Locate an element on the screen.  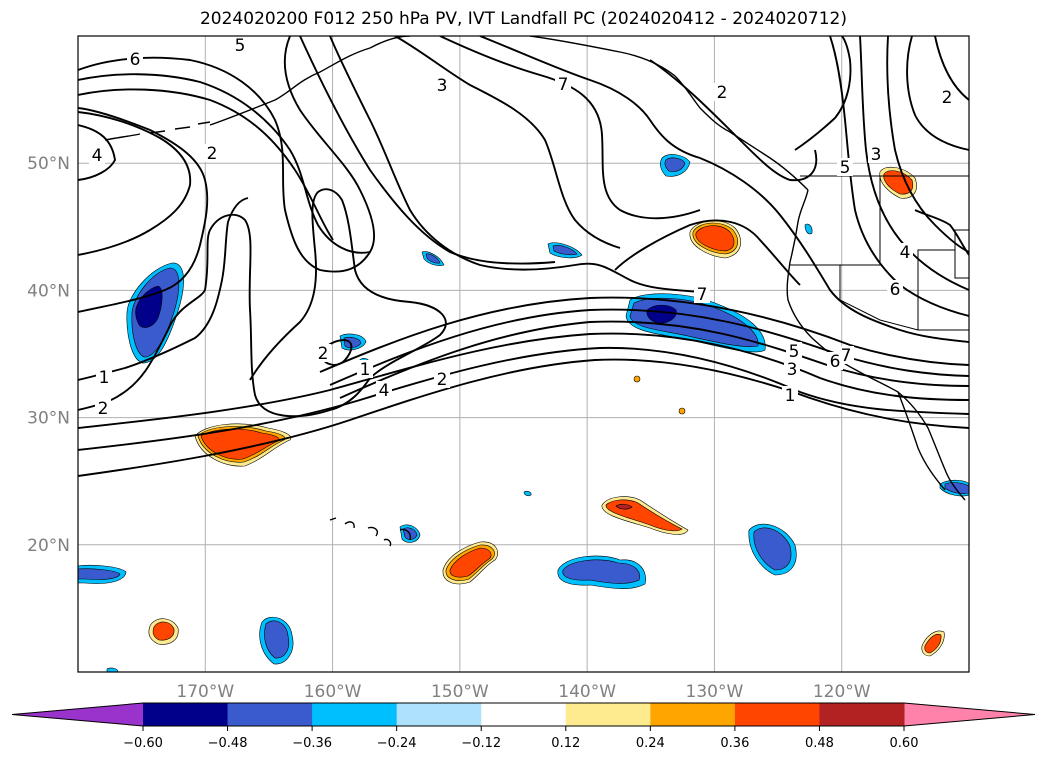
lat-tick-label: 50°N is located at coordinates (48, 164).